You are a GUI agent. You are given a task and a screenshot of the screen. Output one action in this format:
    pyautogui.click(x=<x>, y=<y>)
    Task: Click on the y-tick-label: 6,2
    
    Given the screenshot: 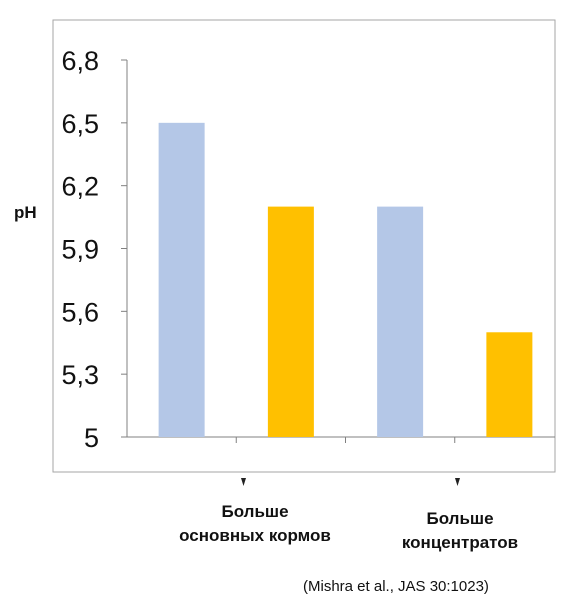 What is the action you would take?
    pyautogui.click(x=80, y=187)
    